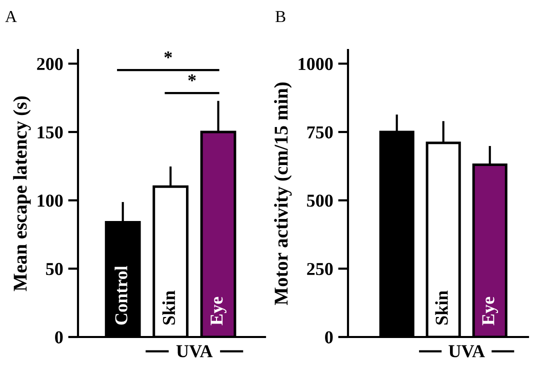 This screenshot has height=368, width=539. What do you see at coordinates (280, 16) in the screenshot?
I see `chart-title: B` at bounding box center [280, 16].